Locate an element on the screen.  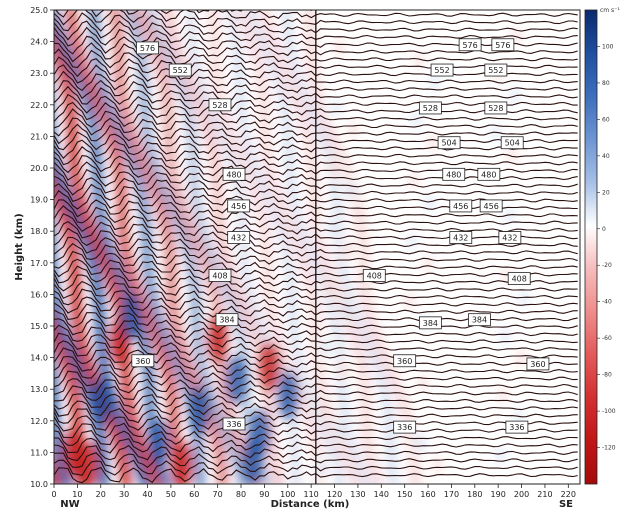
y-tick-label: 21.0 is located at coordinates (39, 136).